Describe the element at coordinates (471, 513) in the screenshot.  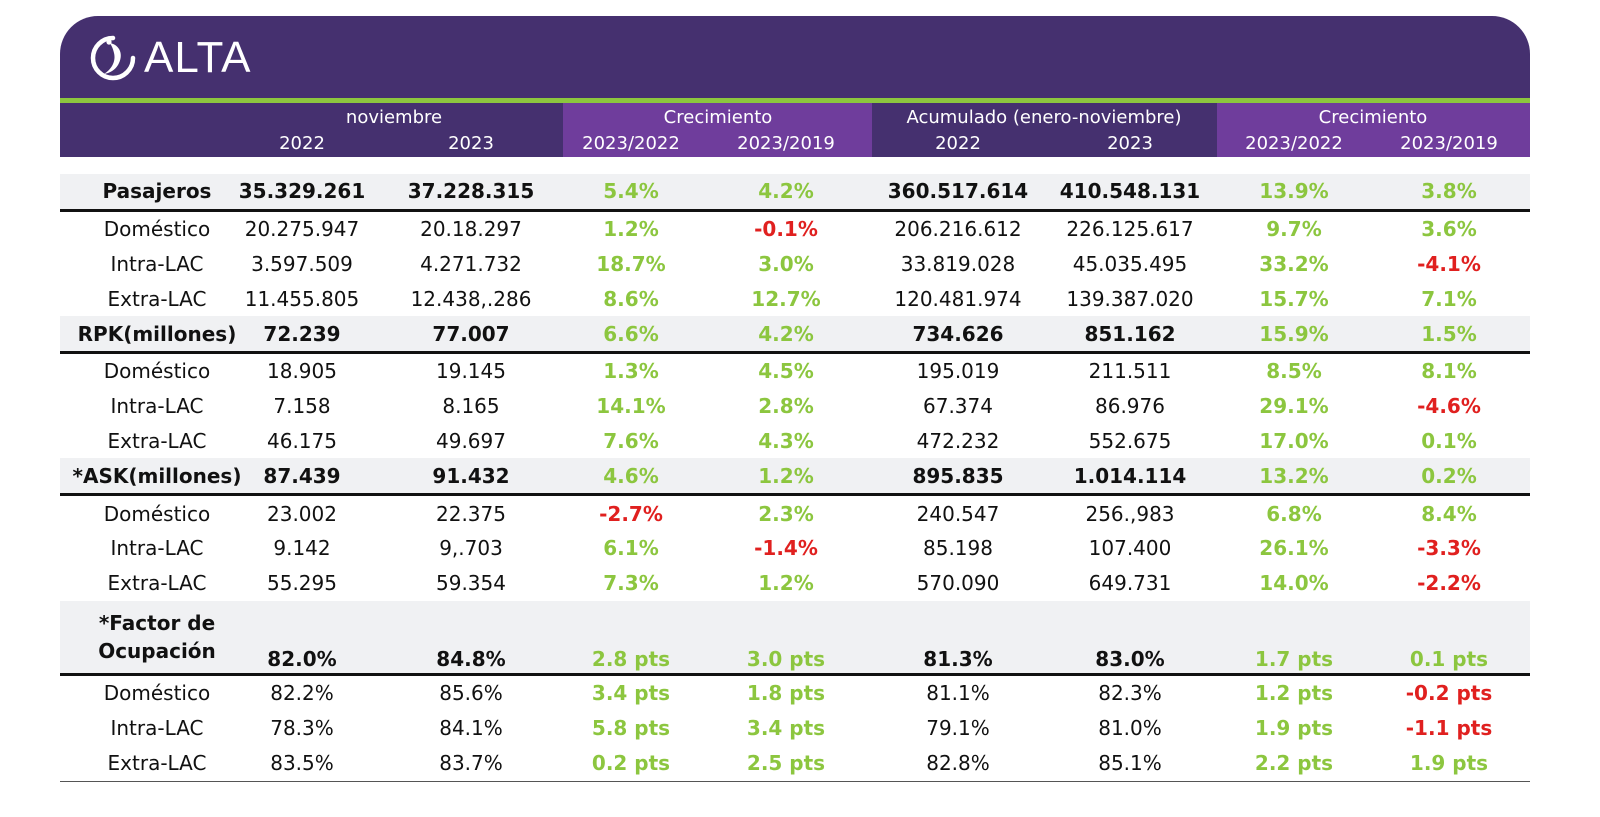
I see `table-cell: 22.375` at that location.